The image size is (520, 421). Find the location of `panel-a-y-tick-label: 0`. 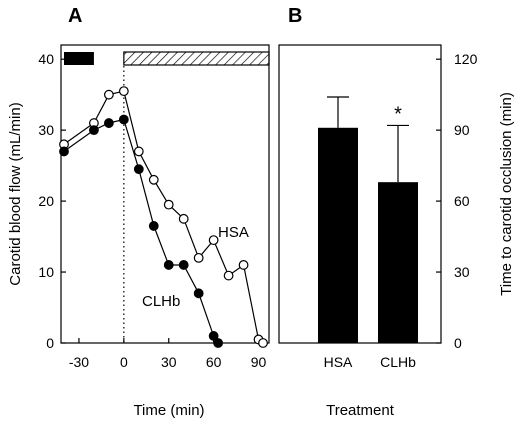

panel-a-y-tick-label: 0 is located at coordinates (50, 343).